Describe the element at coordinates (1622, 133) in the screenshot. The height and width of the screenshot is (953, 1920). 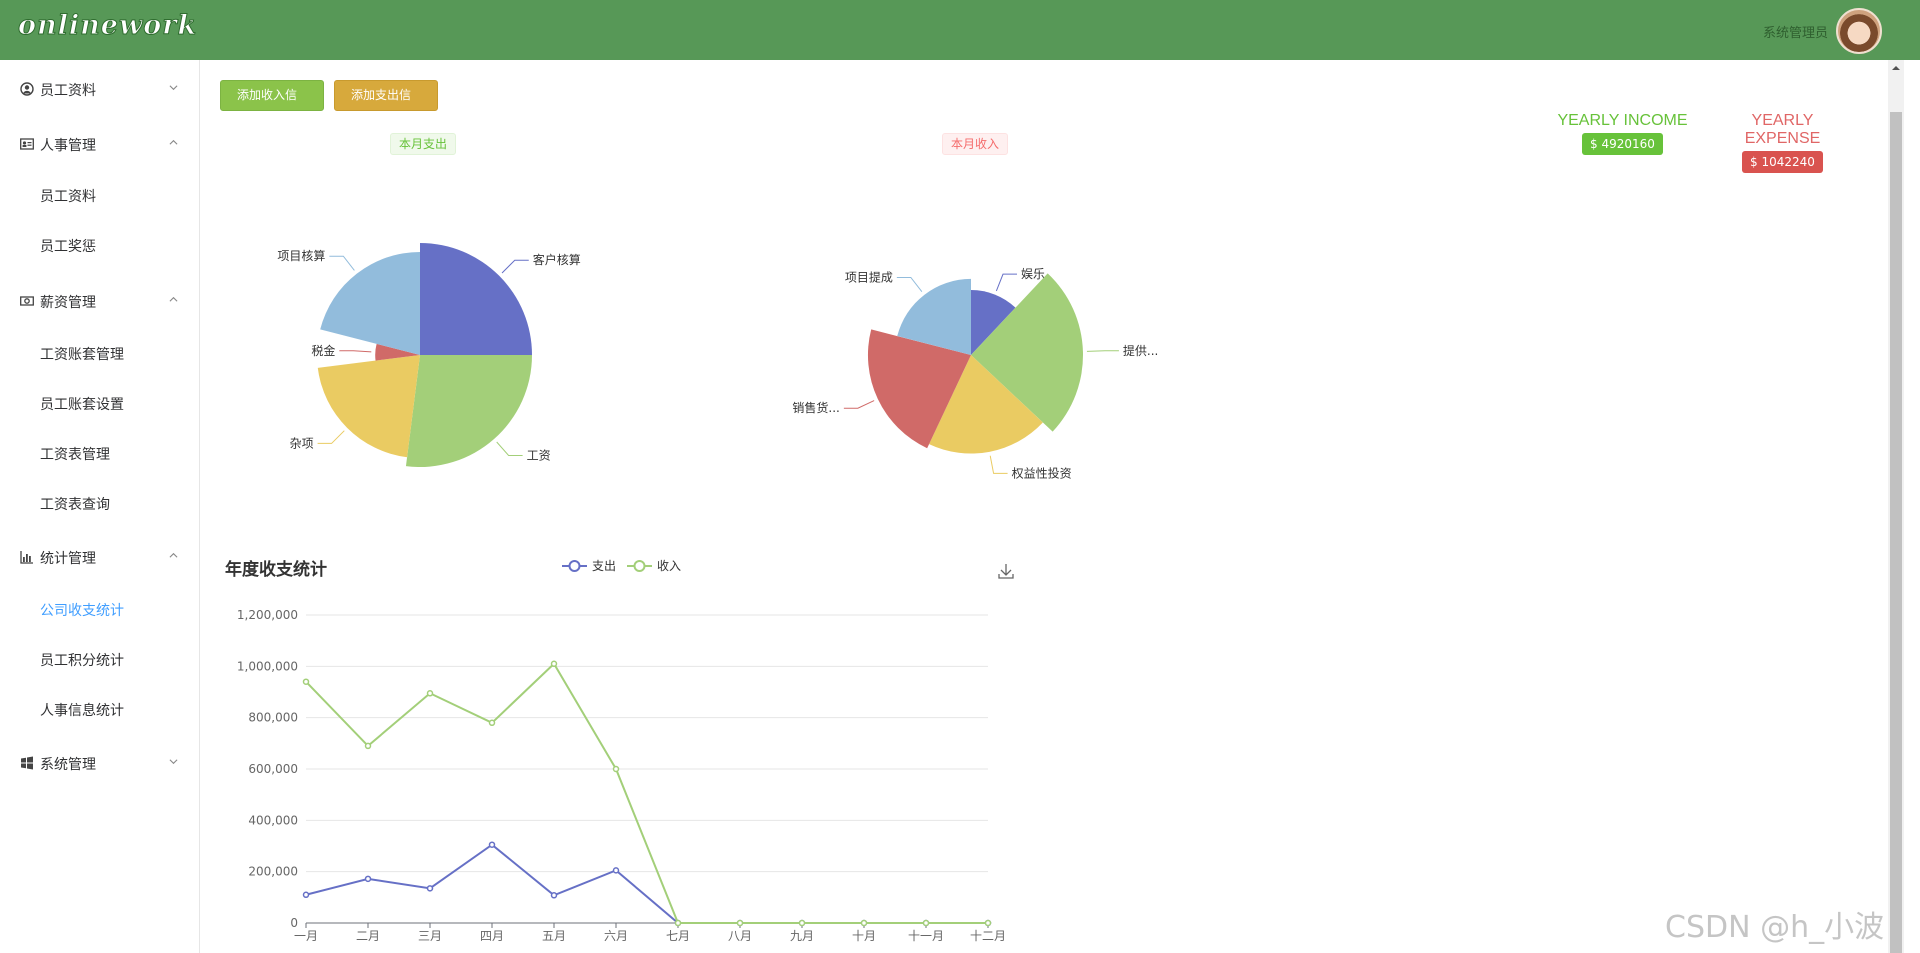
I see `yearly-income: YEARLY INCOME $ 4920160` at that location.